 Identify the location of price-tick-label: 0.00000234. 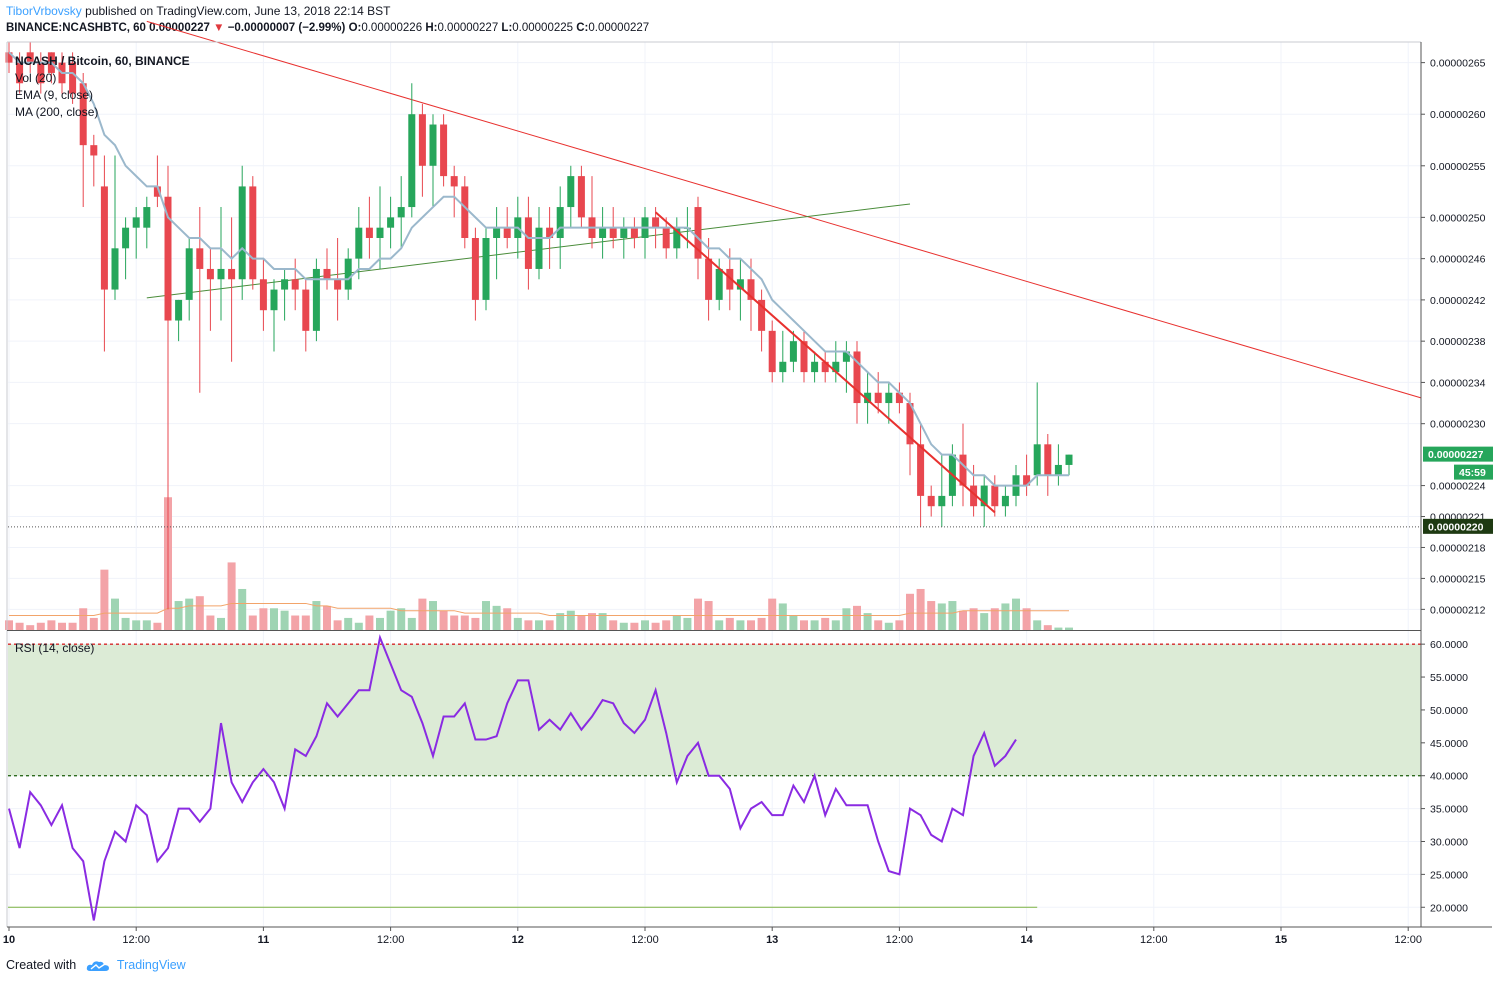
(1458, 383).